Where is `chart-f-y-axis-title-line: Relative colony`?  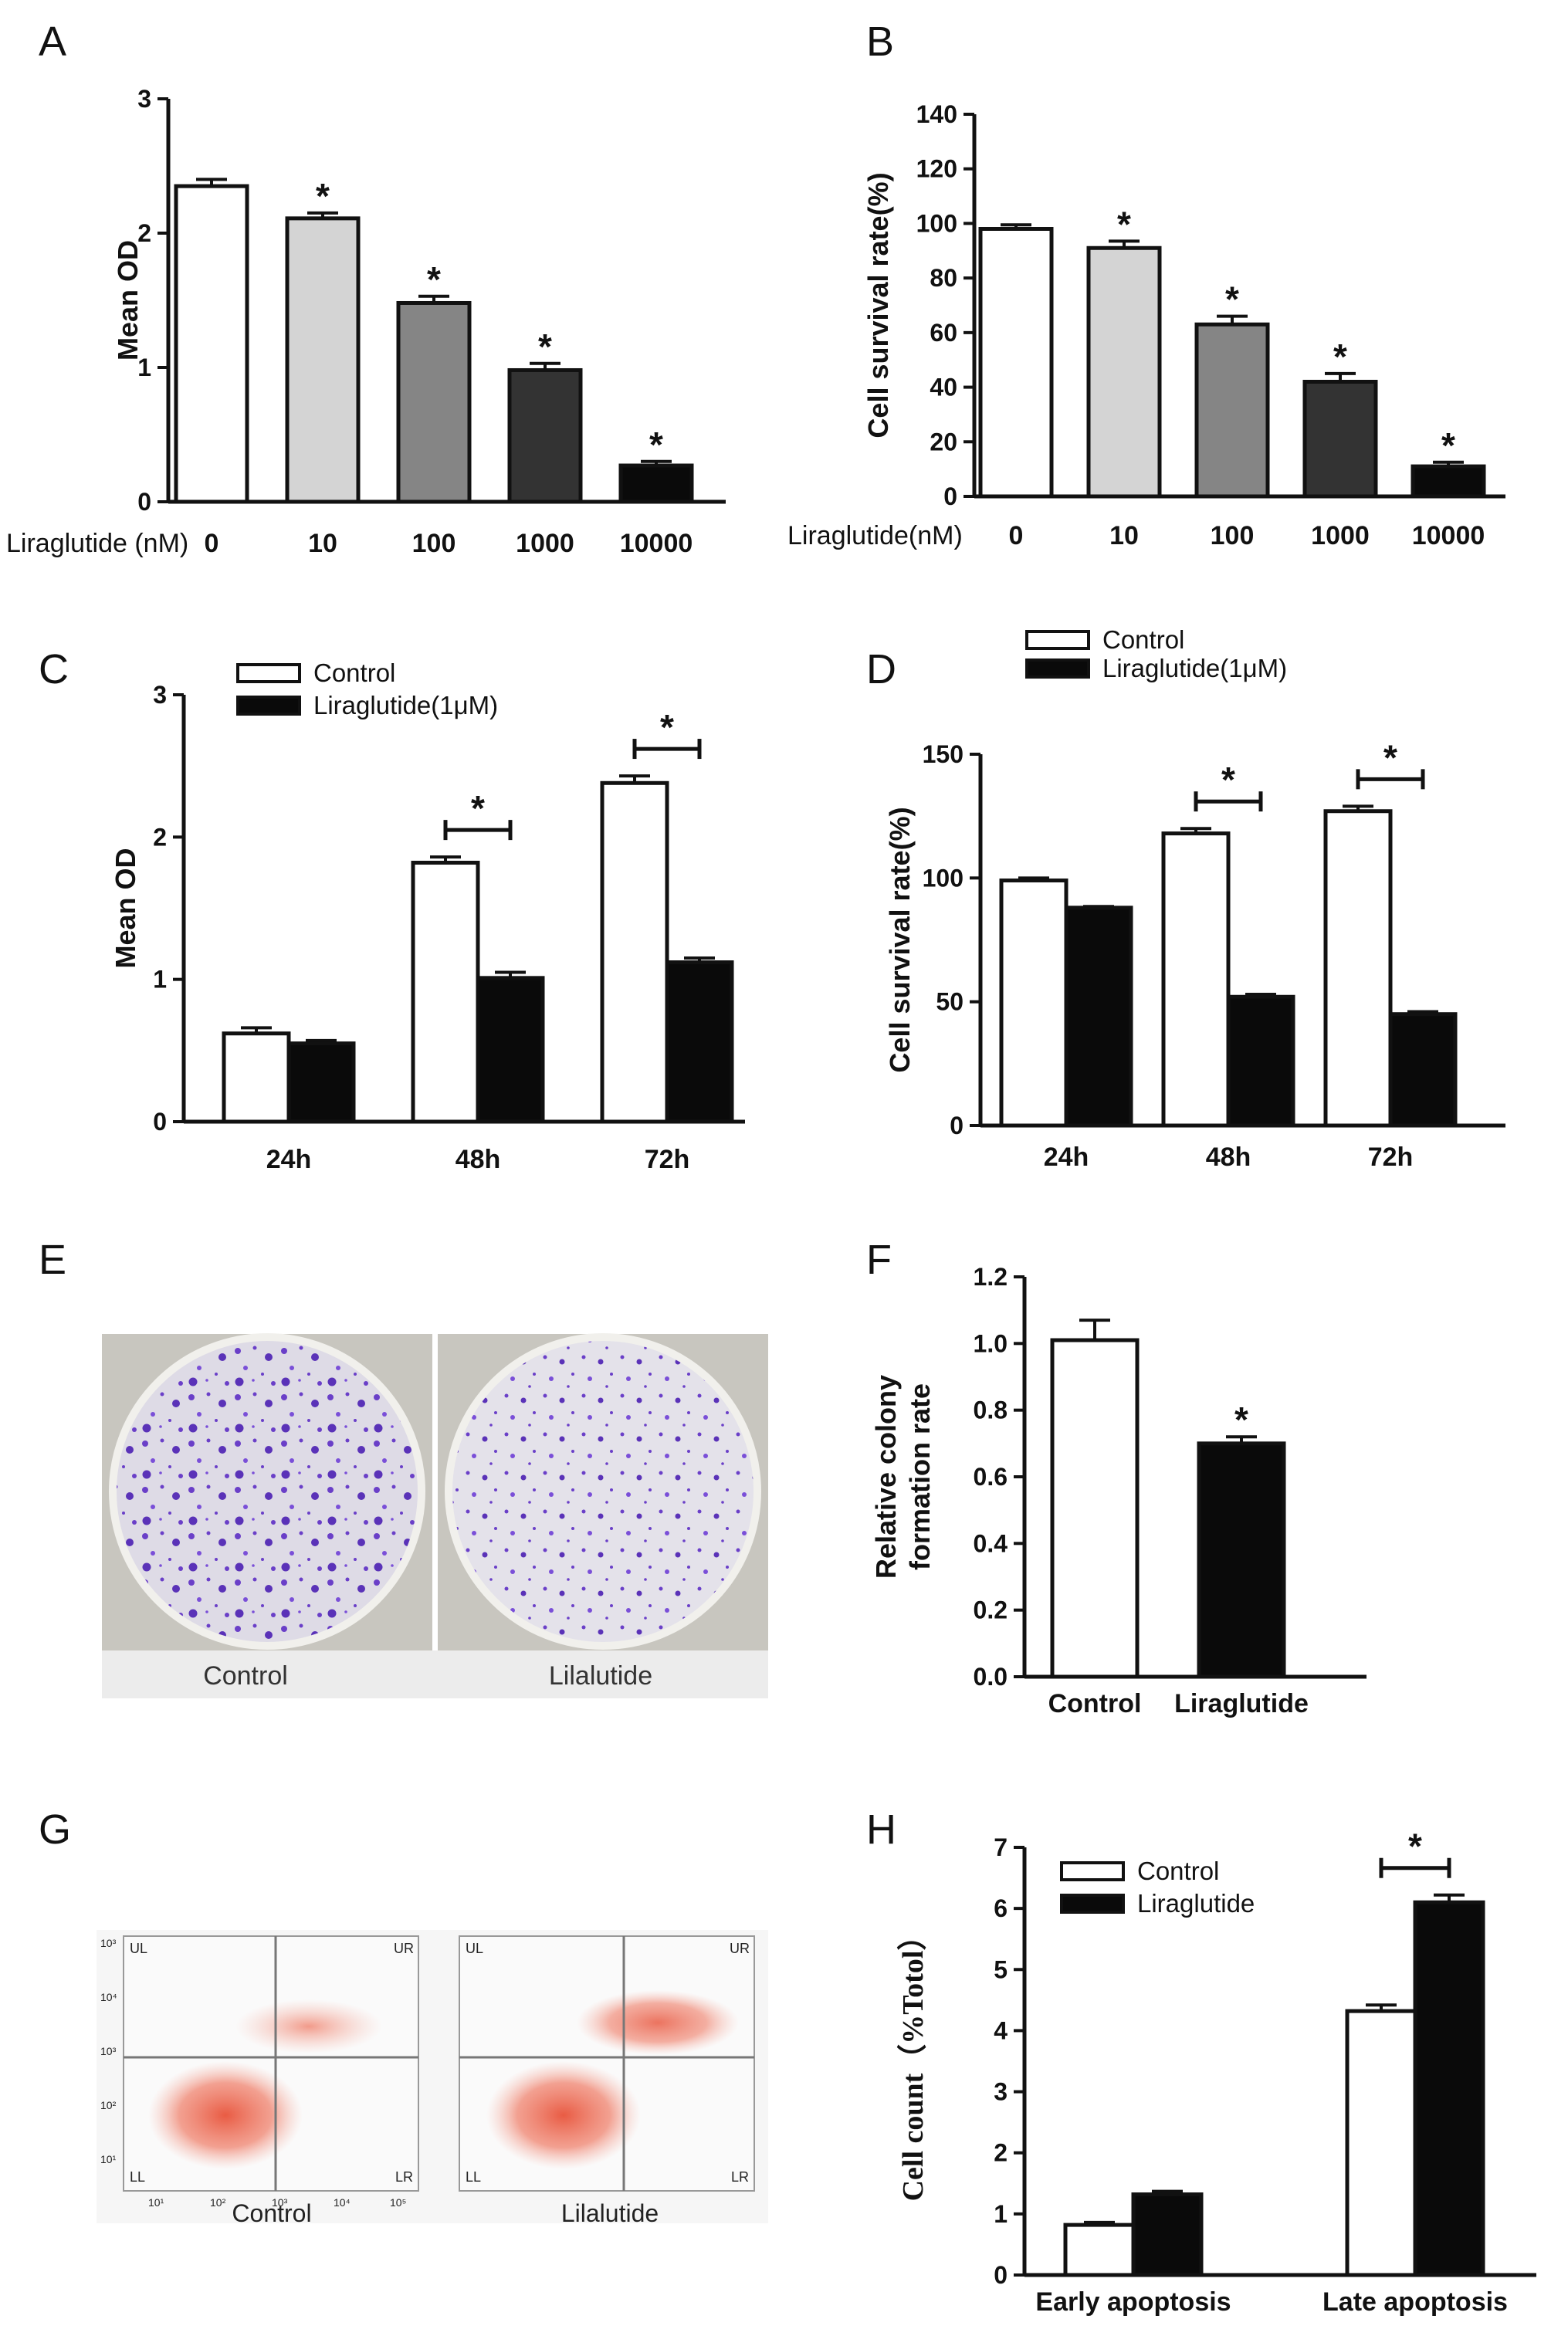
chart-f-y-axis-title-line: Relative colony is located at coordinates (886, 1477).